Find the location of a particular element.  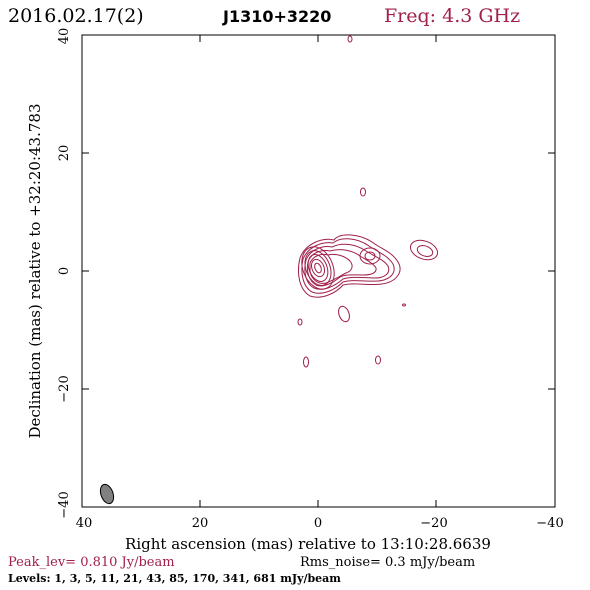

contour-set is located at coordinates (368, 201).